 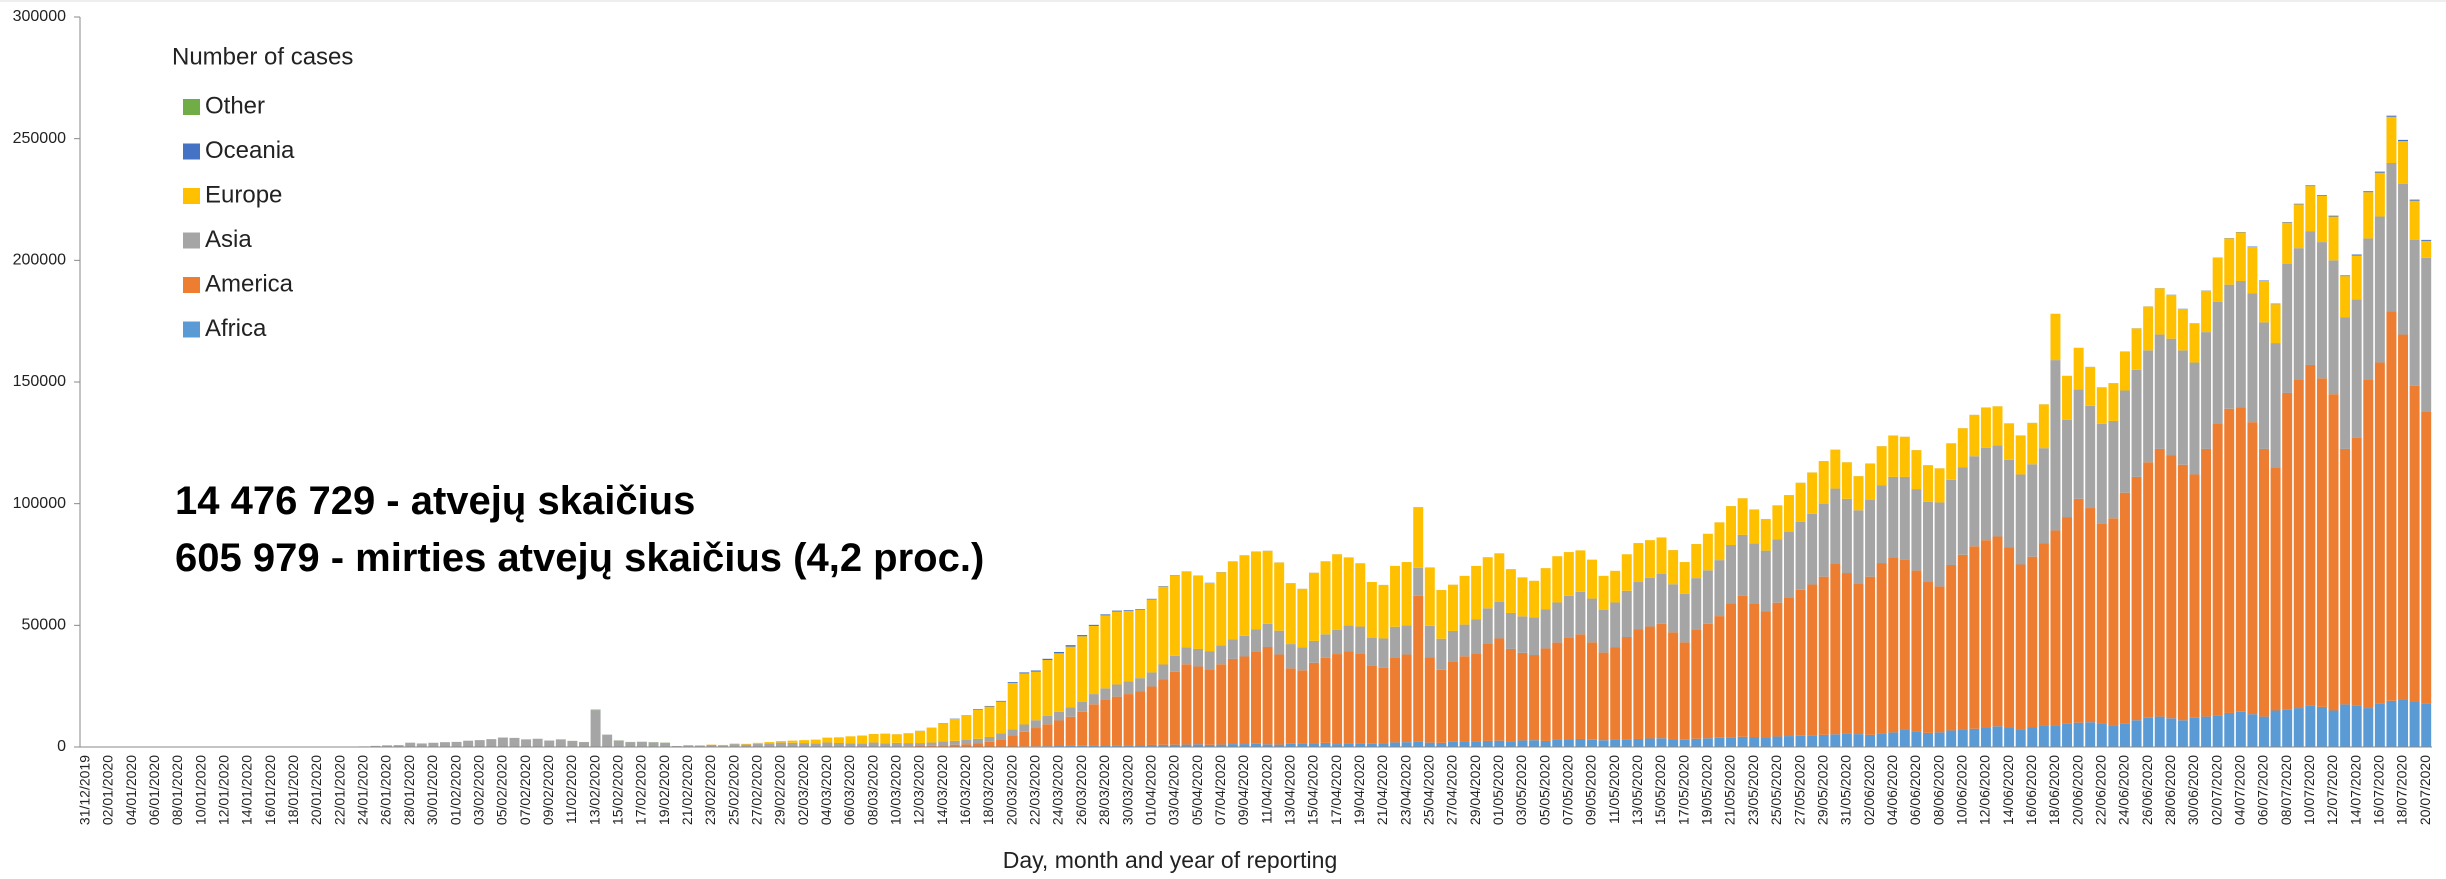 What do you see at coordinates (2286, 790) in the screenshot?
I see `x-tick-label: 08/07/2020` at bounding box center [2286, 790].